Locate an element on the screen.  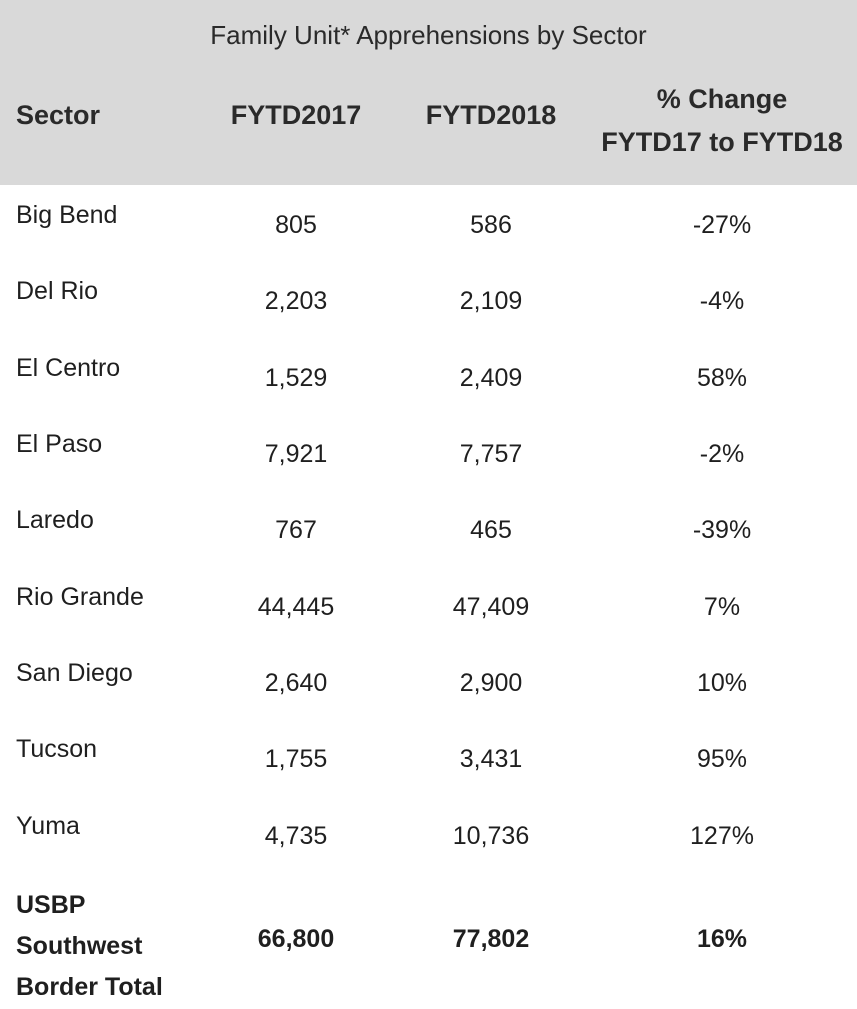
total-label-line1: USBP is located at coordinates (51, 905).